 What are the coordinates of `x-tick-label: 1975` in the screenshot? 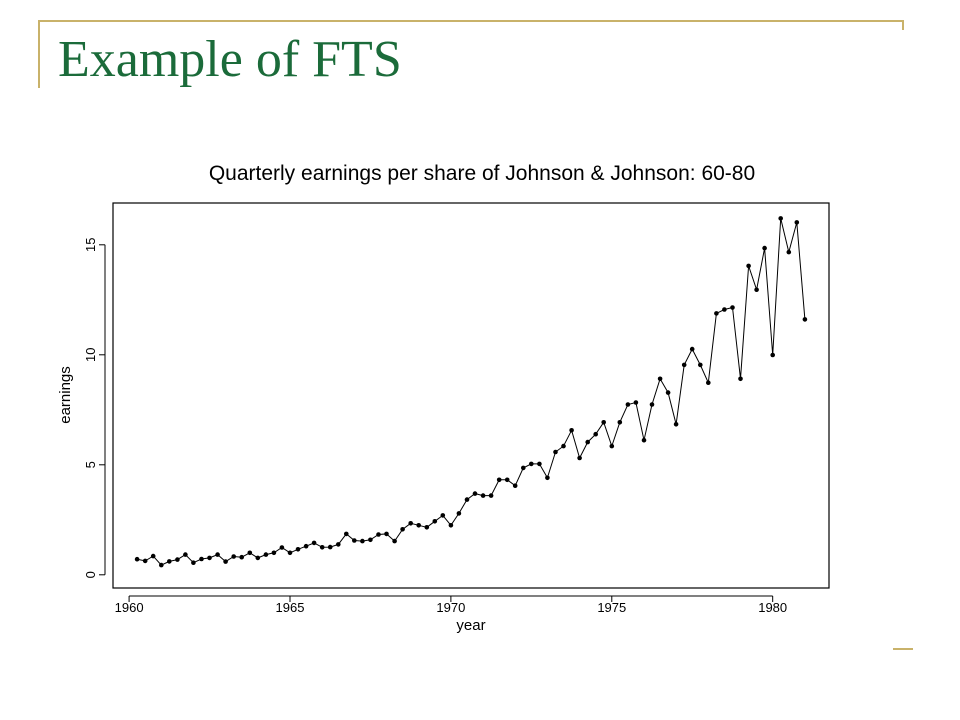 It's located at (611, 607).